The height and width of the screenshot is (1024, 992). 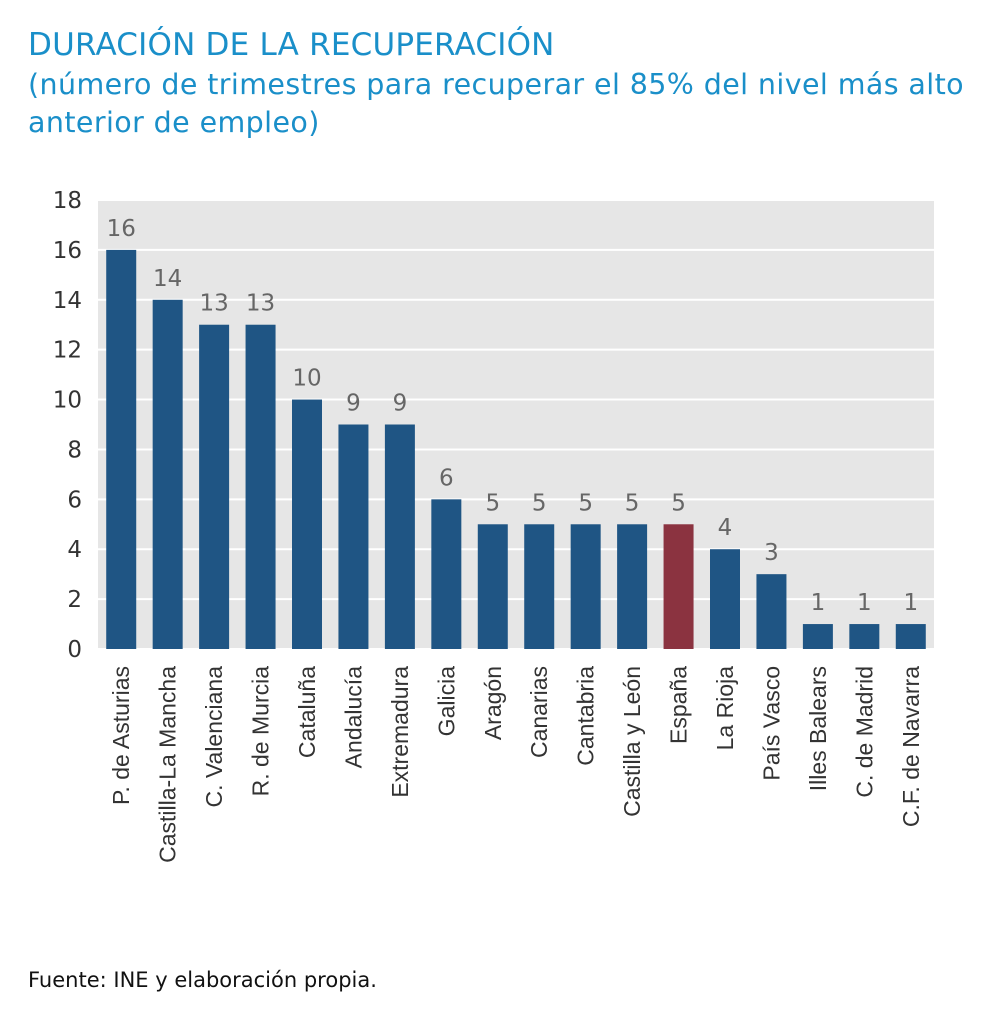 I want to click on y-tick-label: 16, so click(x=67, y=251).